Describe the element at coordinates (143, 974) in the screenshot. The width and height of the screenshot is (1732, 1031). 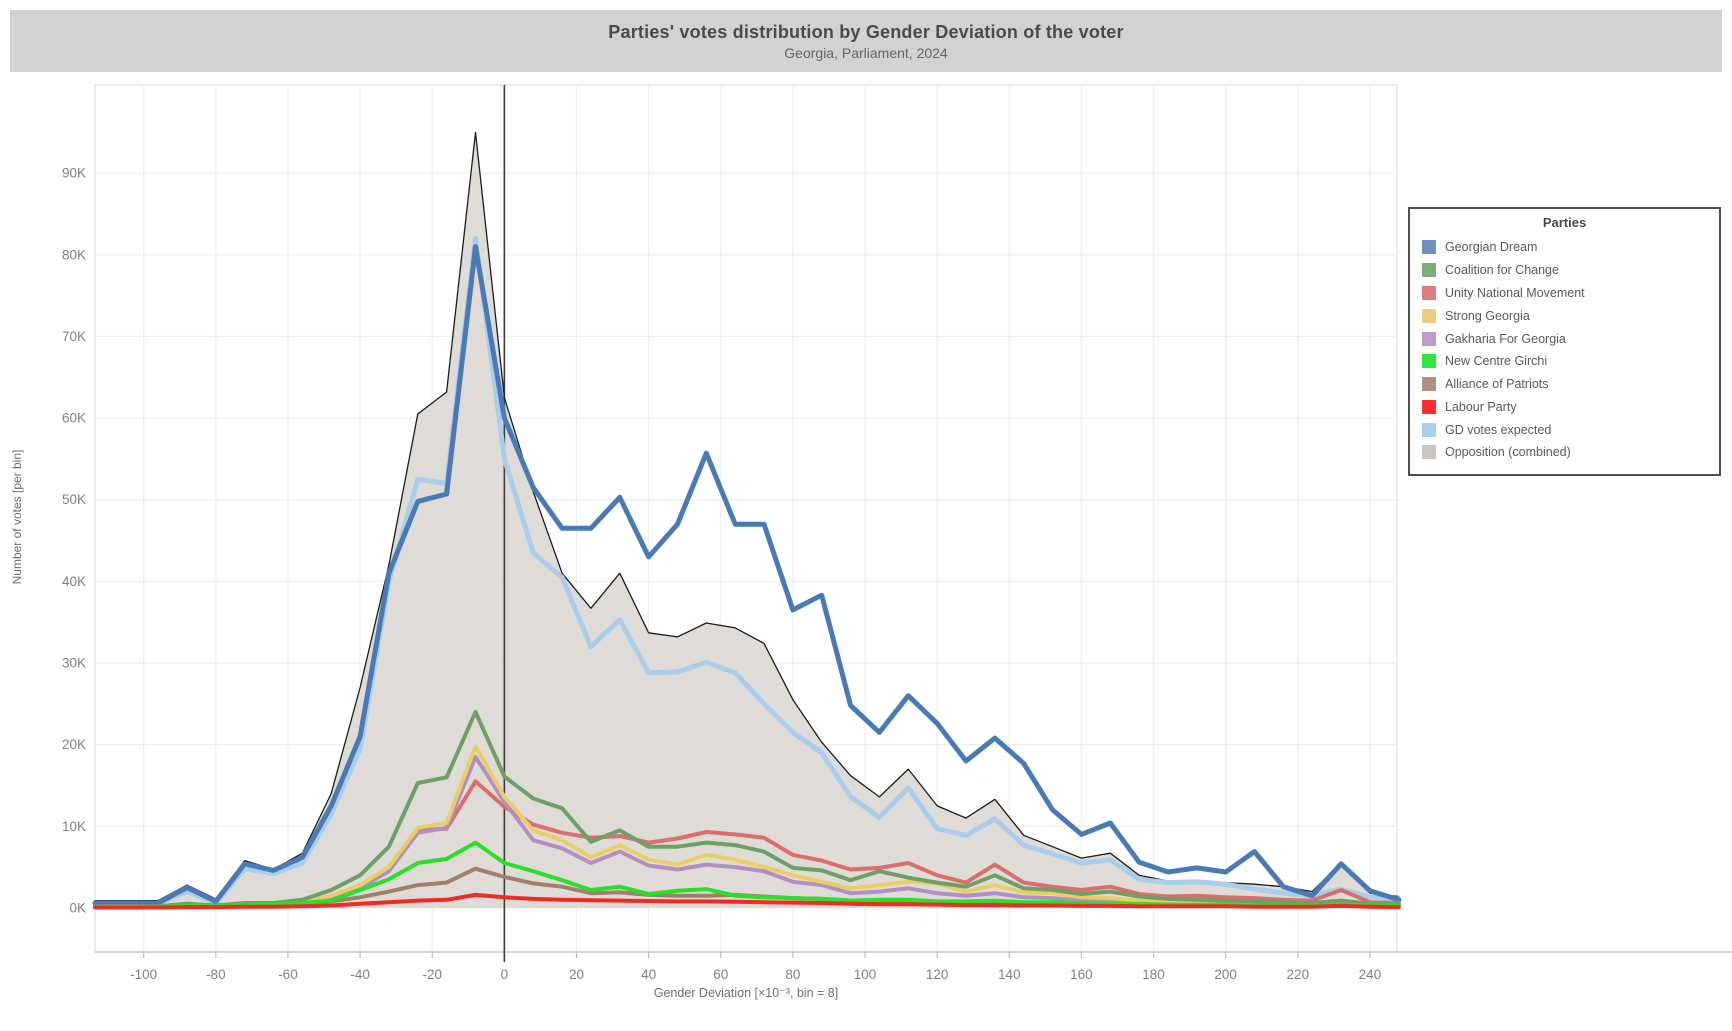
I see `x-tick-label: -100` at that location.